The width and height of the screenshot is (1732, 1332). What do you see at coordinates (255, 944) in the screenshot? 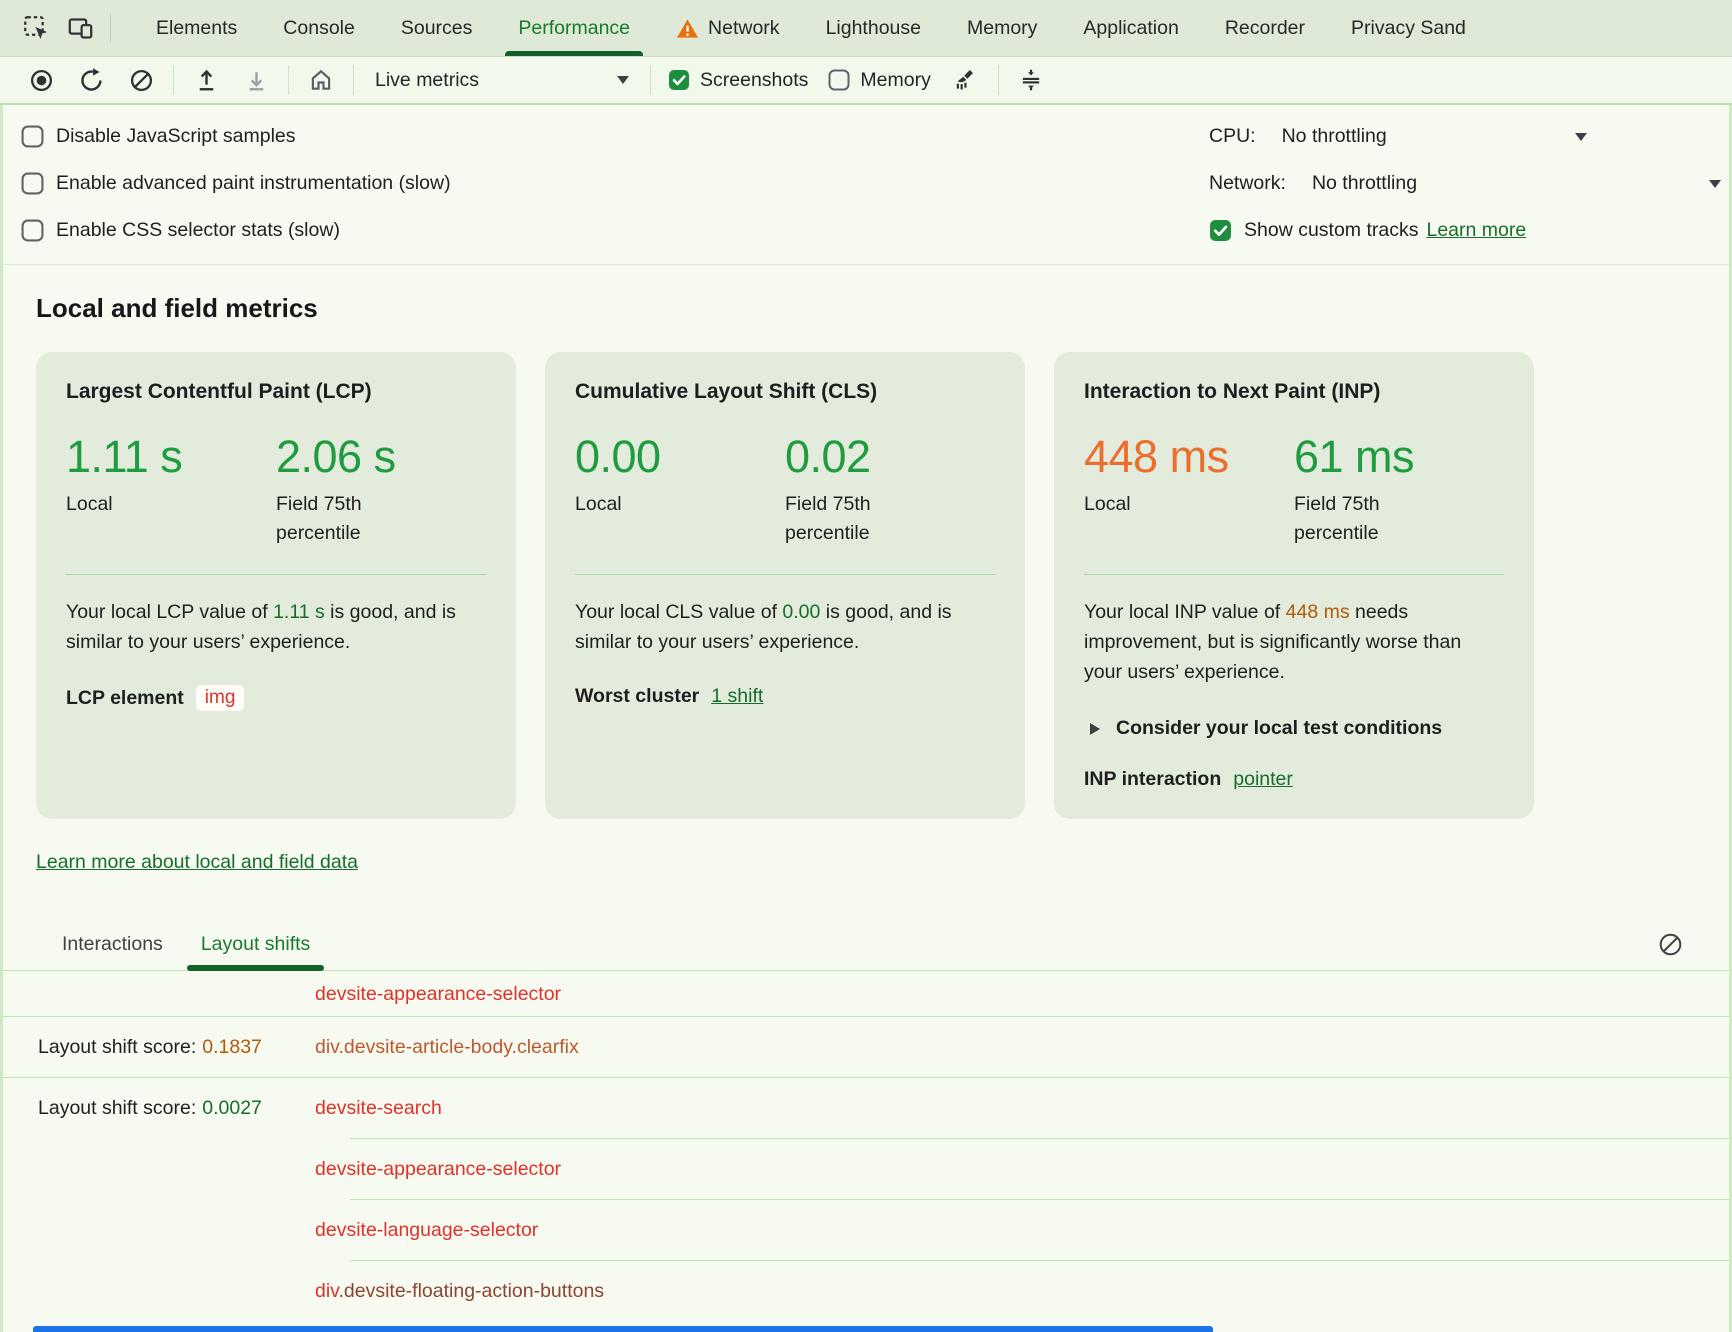
I see `tab-layout-shifts: Layout shifts` at bounding box center [255, 944].